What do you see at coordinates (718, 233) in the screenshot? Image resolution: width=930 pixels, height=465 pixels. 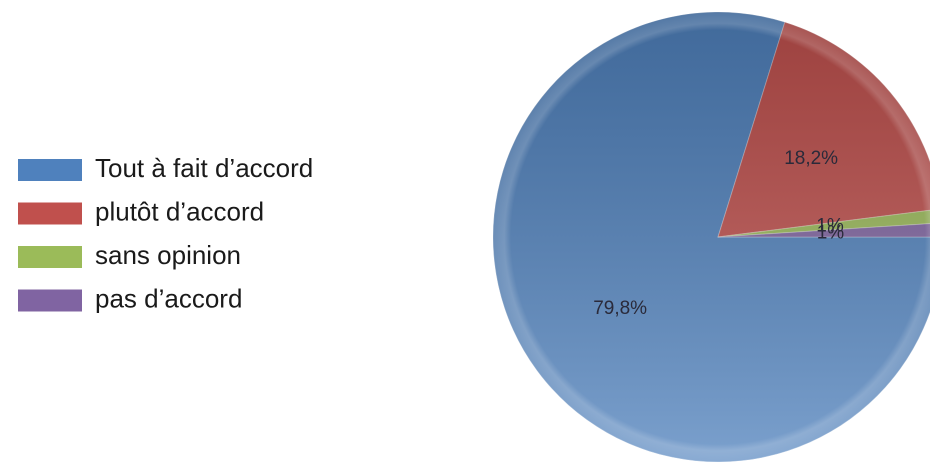 I see `slice-labels: 79,8% 18,2% 1%1%` at bounding box center [718, 233].